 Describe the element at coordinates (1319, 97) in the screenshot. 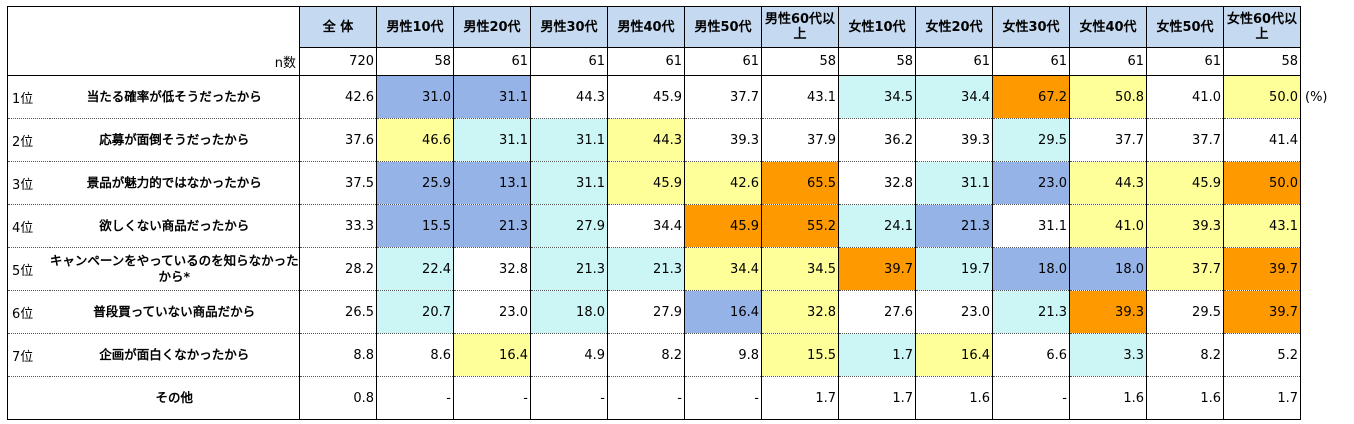

I see `unit-label: (%)` at that location.